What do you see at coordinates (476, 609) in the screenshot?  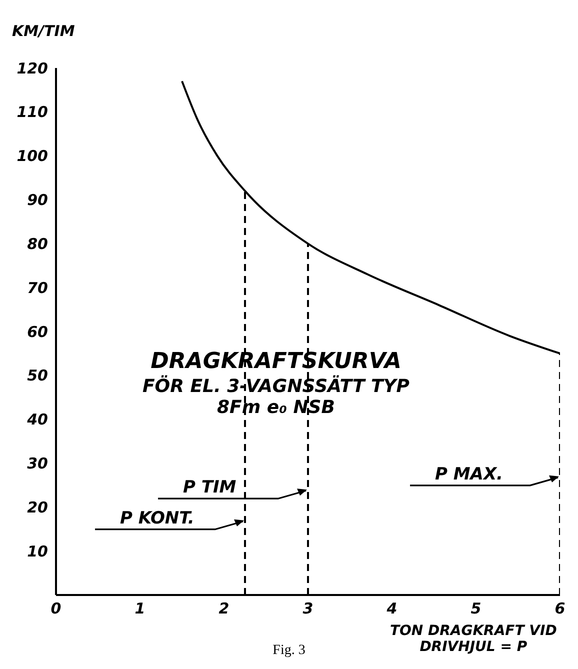 I see `x-tick-label: 5` at bounding box center [476, 609].